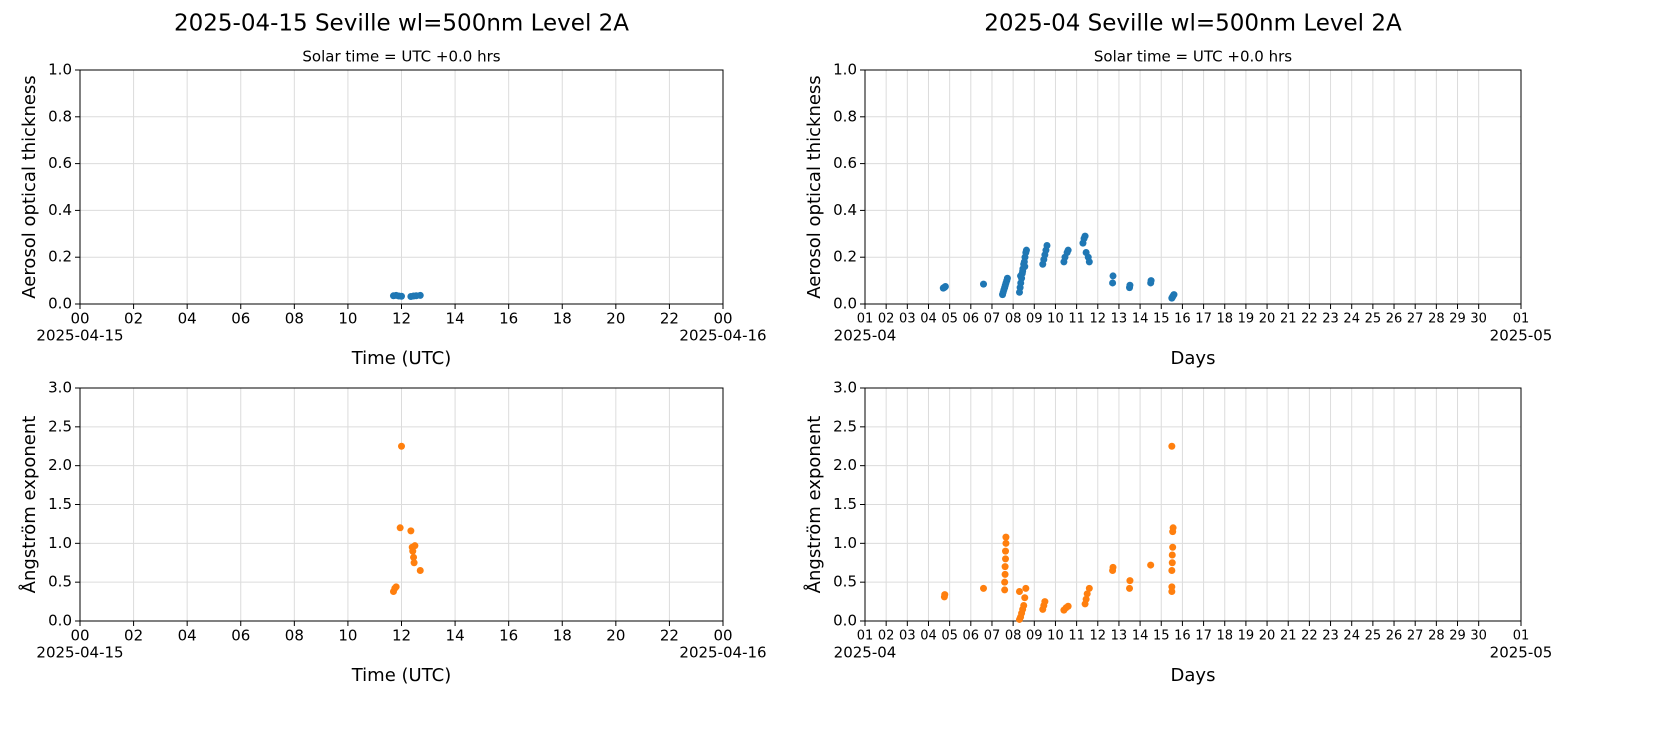 Image resolution: width=1654 pixels, height=737 pixels. What do you see at coordinates (60, 465) in the screenshot?
I see `y-tick-label: 2.0` at bounding box center [60, 465].